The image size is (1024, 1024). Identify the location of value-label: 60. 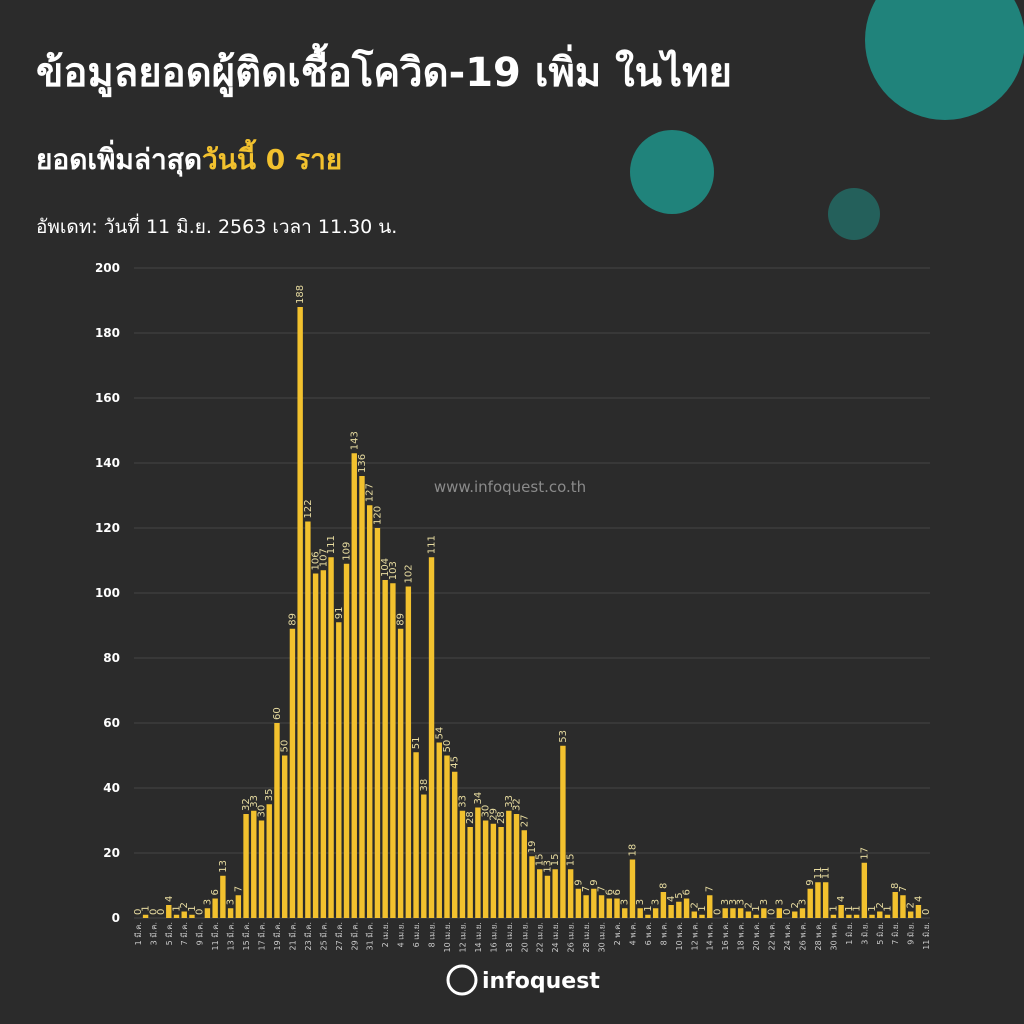
(277, 713).